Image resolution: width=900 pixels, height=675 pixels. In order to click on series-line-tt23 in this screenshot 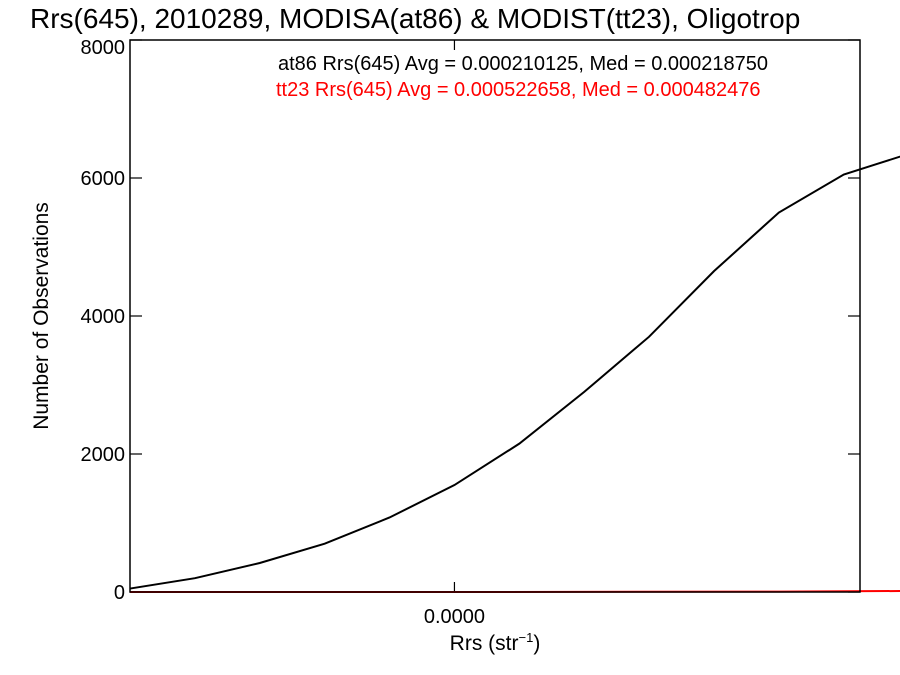, I will do `click(515, 591)`.